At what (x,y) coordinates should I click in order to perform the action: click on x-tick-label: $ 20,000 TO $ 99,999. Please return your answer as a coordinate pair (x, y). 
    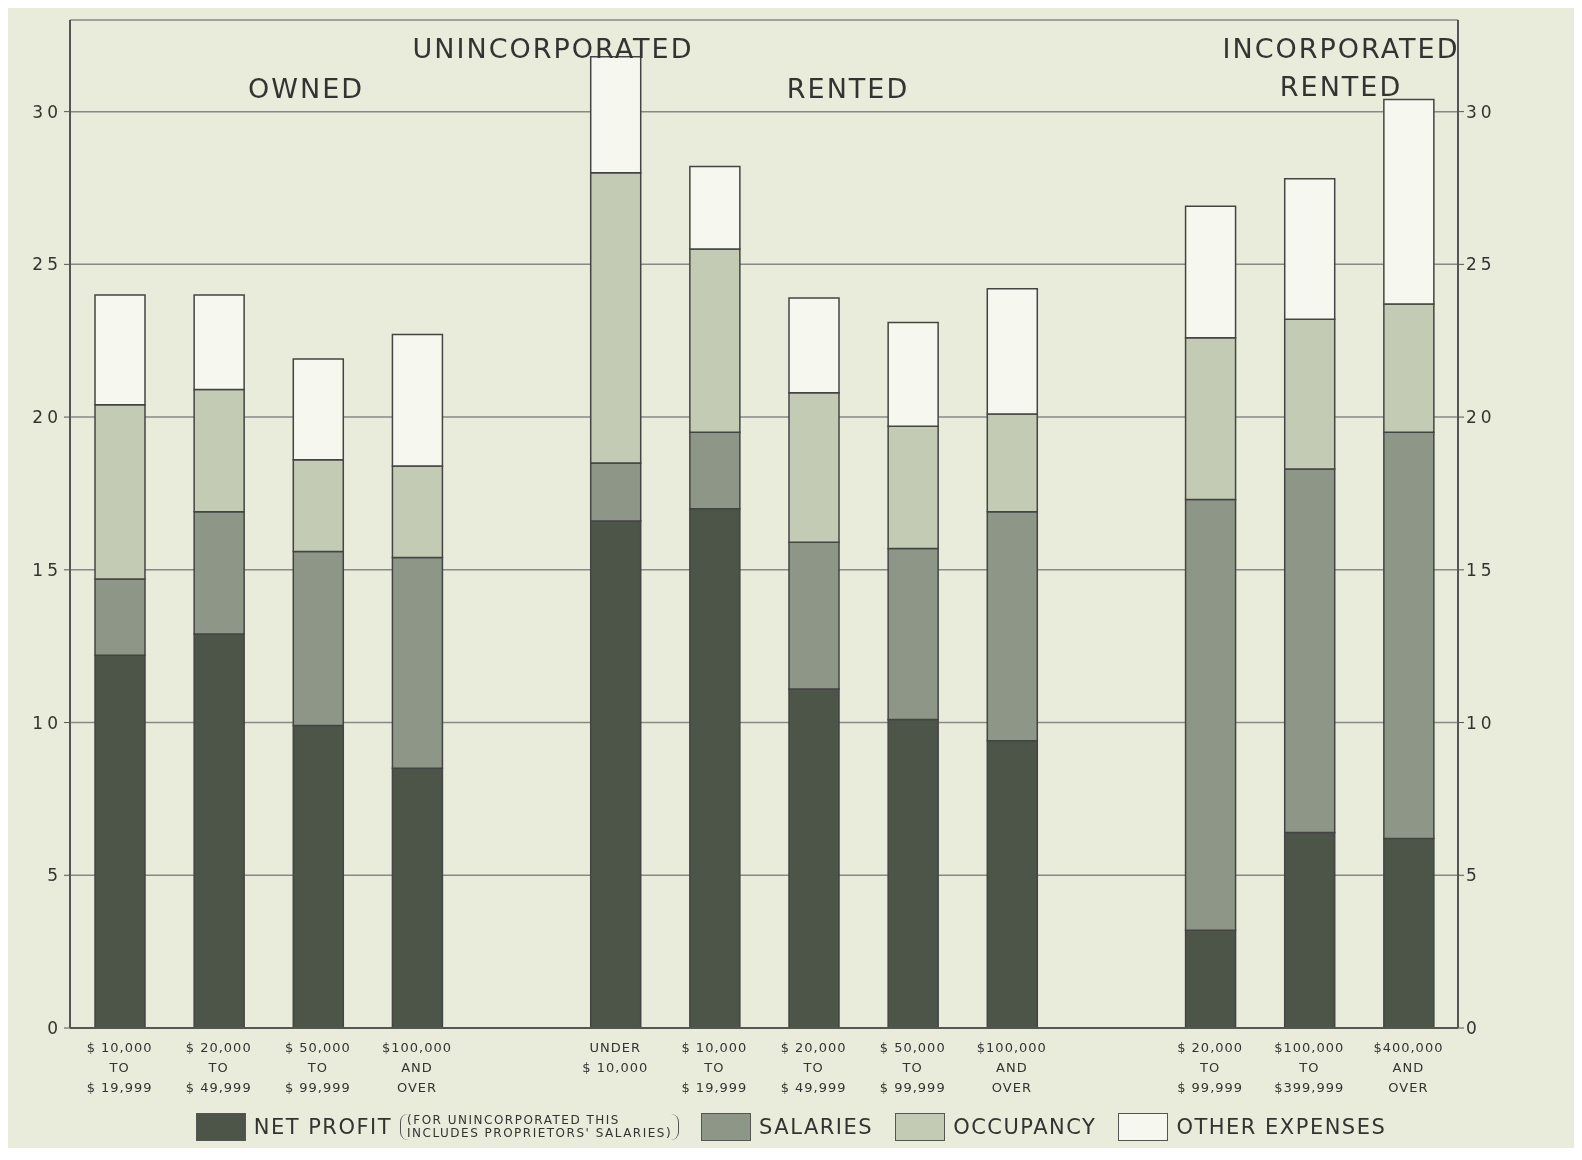
    Looking at the image, I should click on (1210, 1067).